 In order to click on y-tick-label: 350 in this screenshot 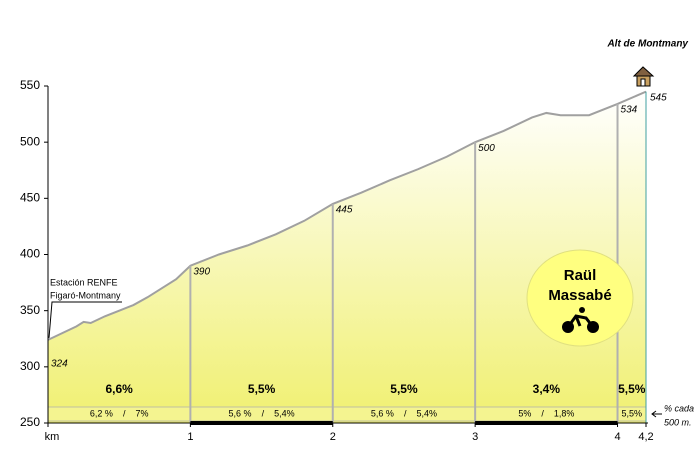, I will do `click(30, 310)`.